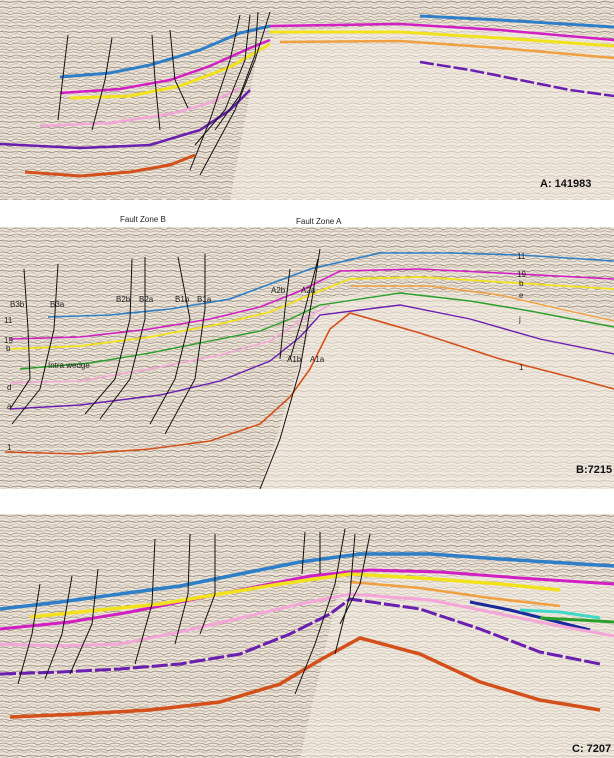 The width and height of the screenshot is (614, 758). What do you see at coordinates (165, 51) in the screenshot?
I see `horizon-blue-left` at bounding box center [165, 51].